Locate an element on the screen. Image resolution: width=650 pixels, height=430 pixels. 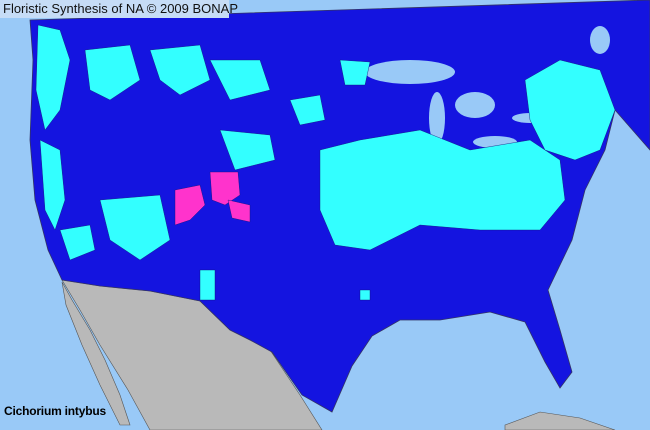
noxious-counties is located at coordinates (212, 198).